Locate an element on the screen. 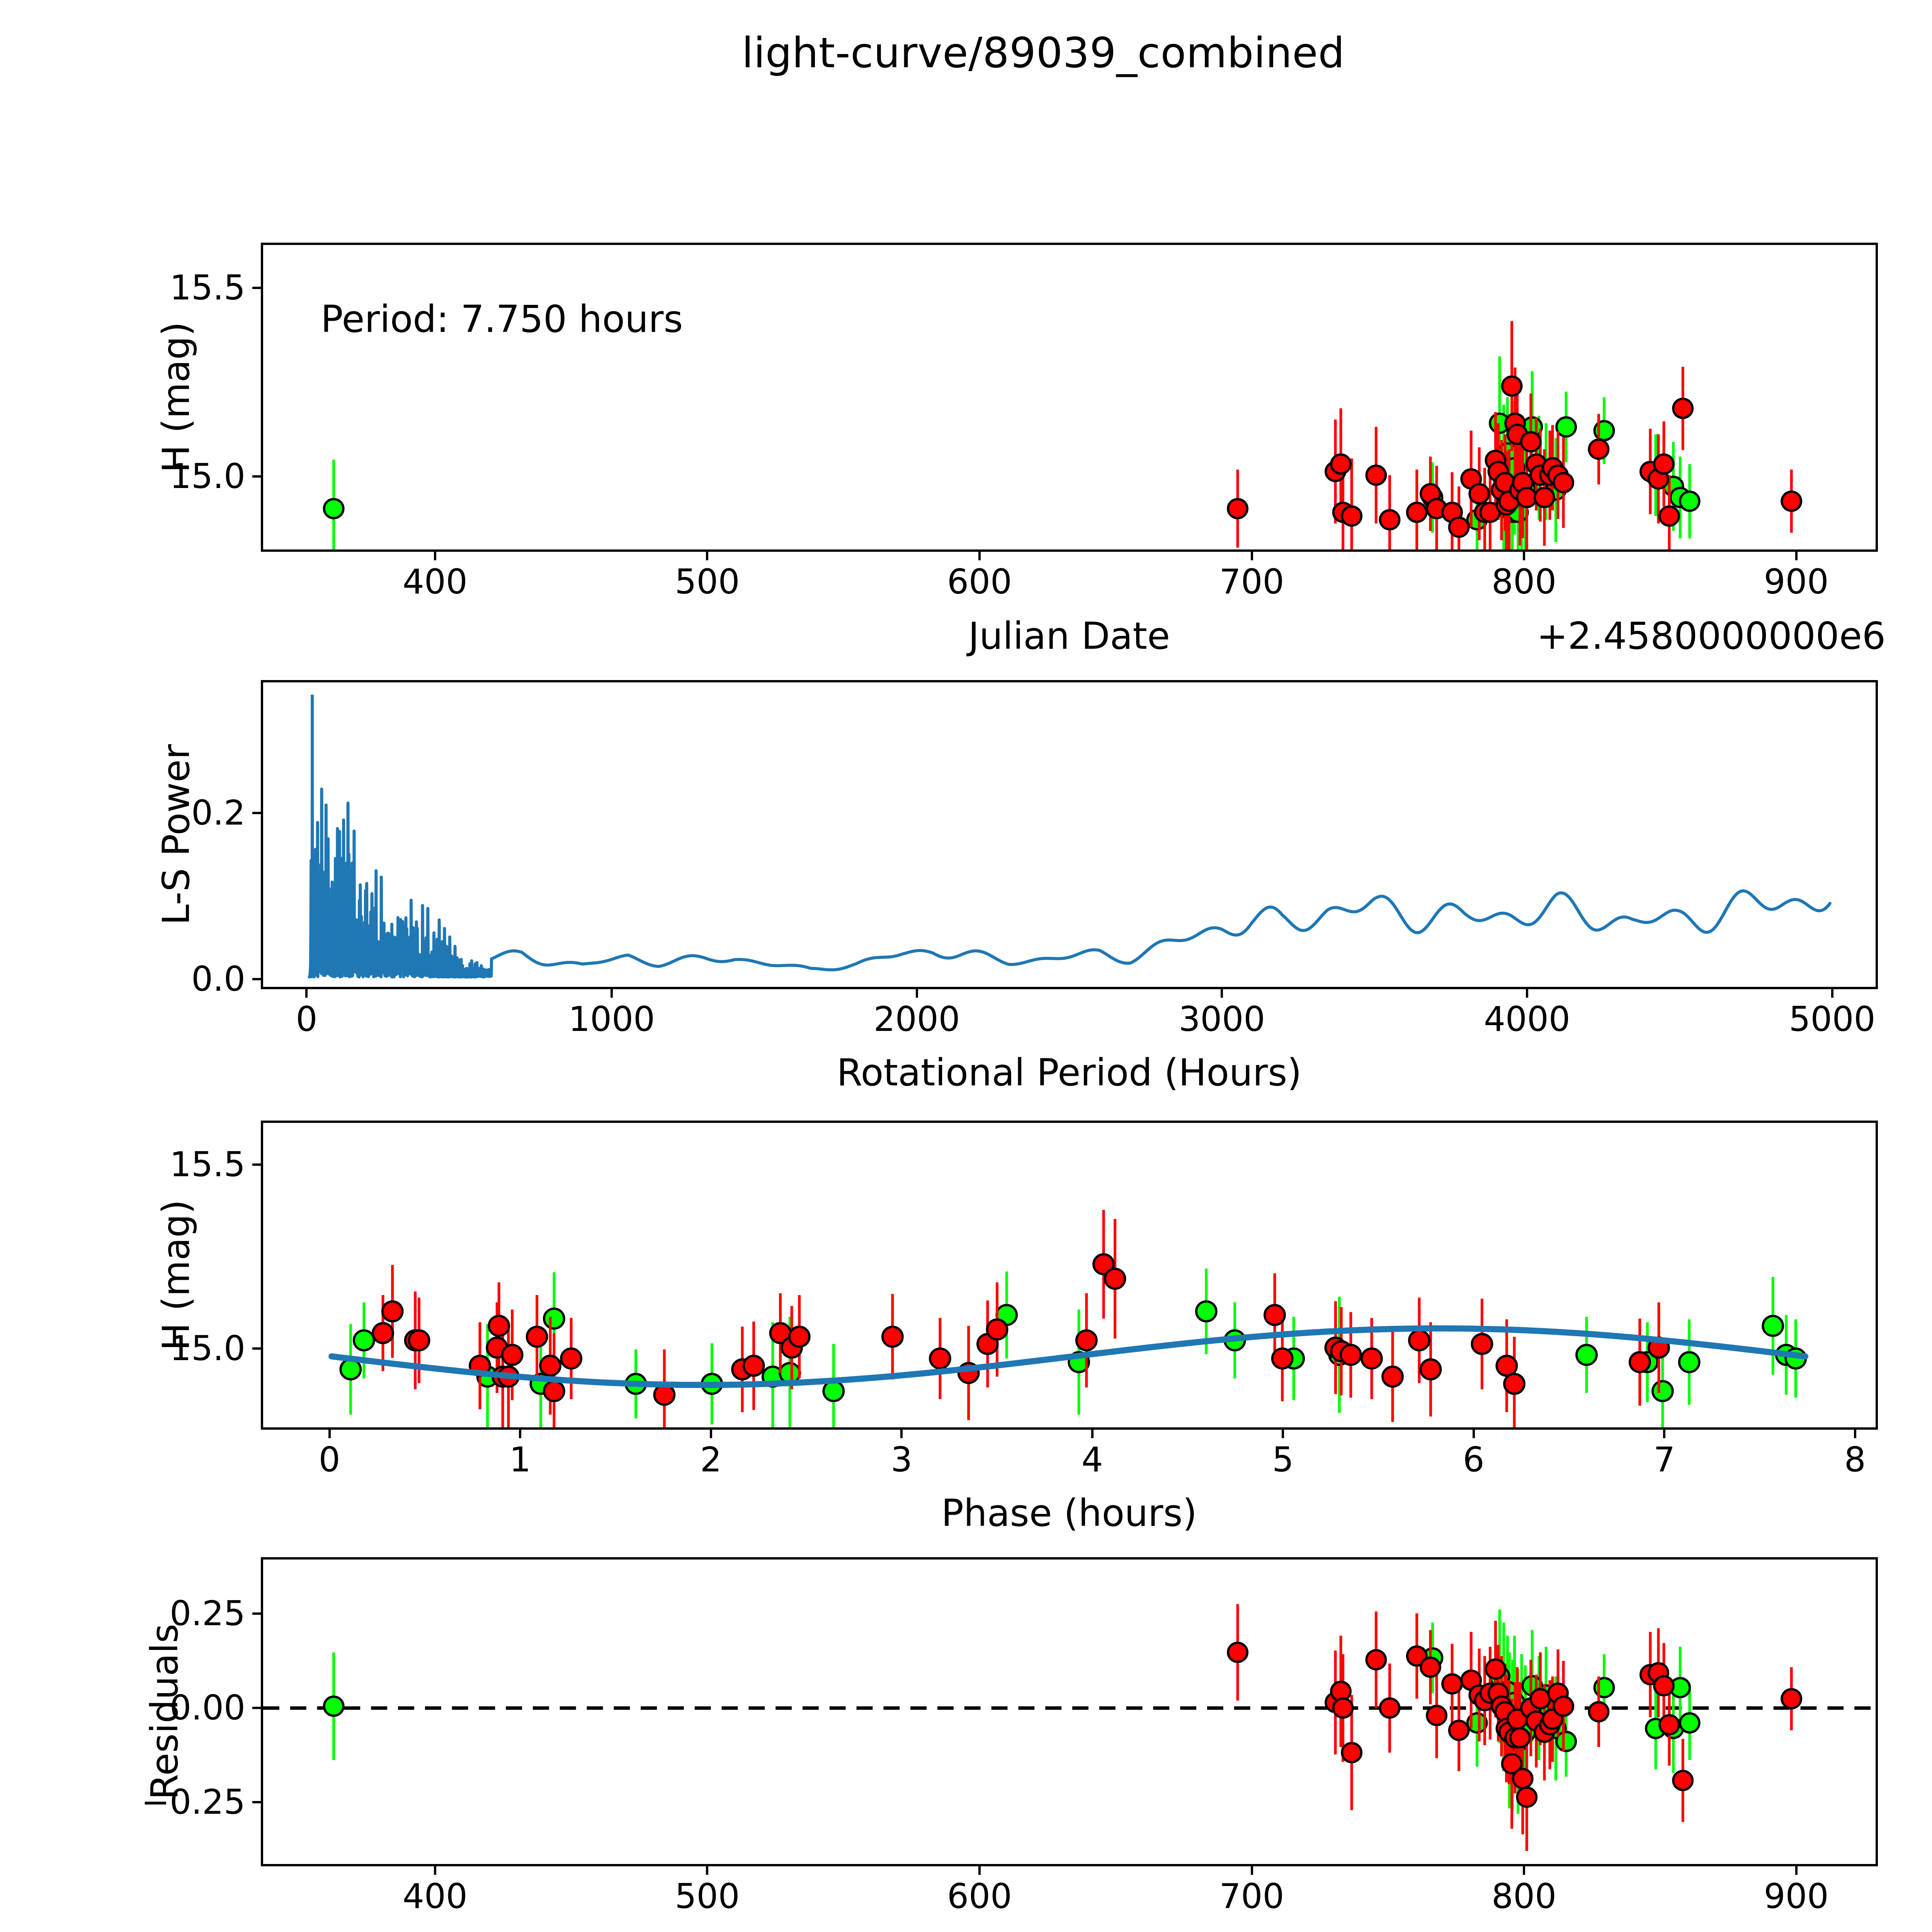 This screenshot has height=1932, width=1932. x-tick-label: 5000 is located at coordinates (1832, 1019).